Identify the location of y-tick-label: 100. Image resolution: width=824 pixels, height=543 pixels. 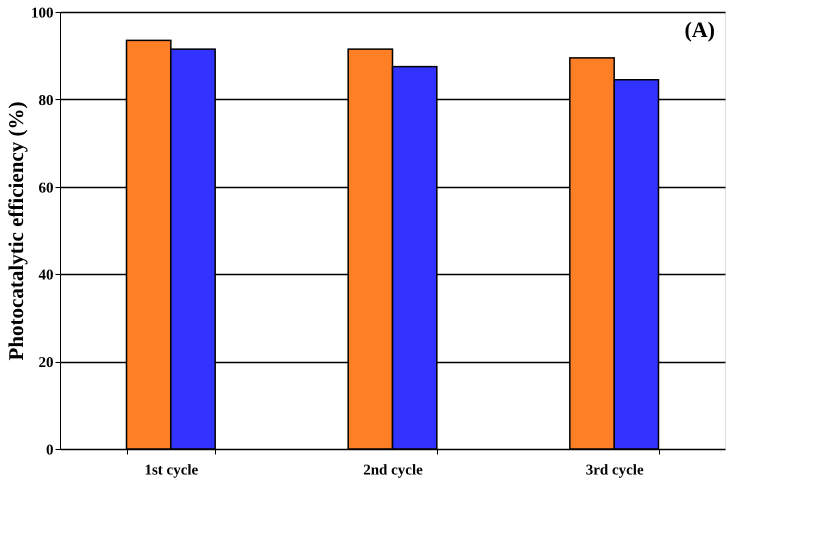
(42, 14).